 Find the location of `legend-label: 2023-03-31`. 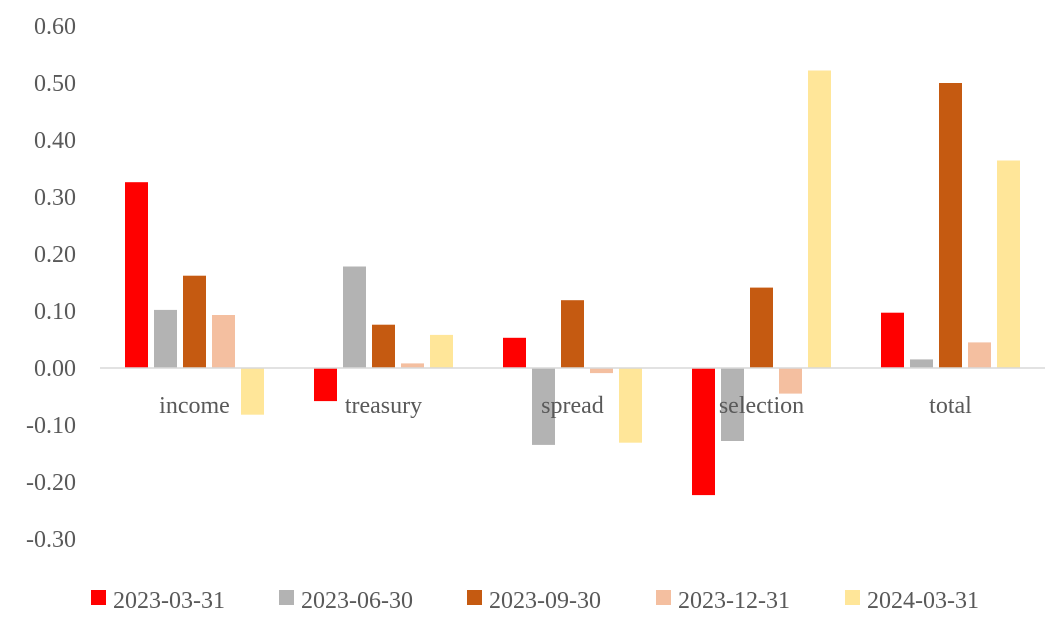

legend-label: 2023-03-31 is located at coordinates (169, 601).